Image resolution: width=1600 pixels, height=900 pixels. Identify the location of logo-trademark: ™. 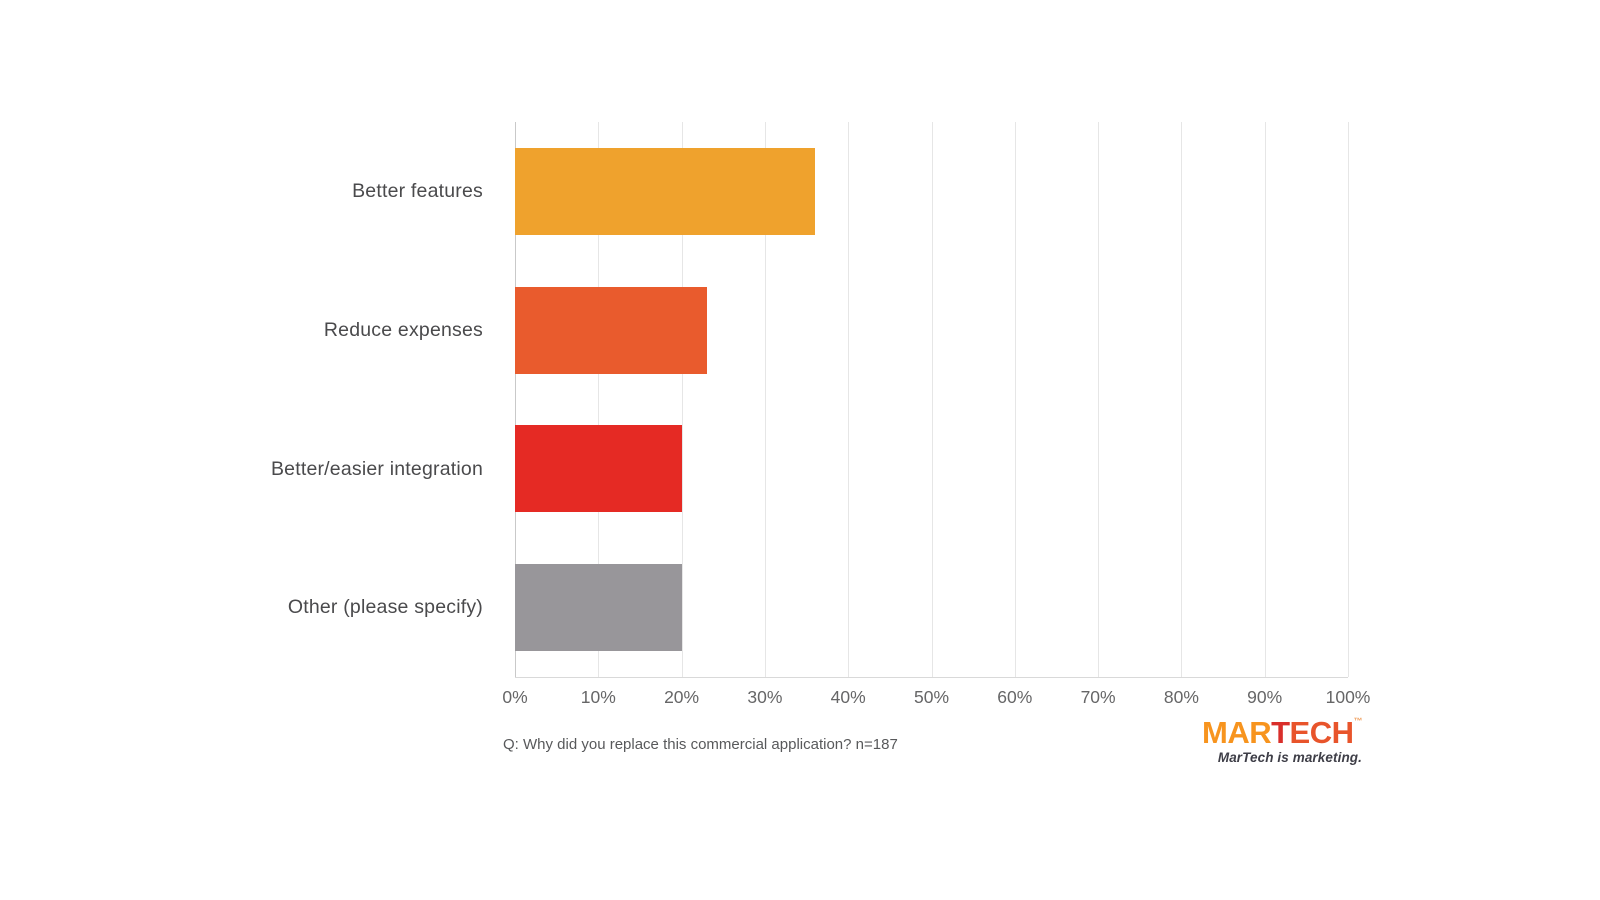
(1358, 721).